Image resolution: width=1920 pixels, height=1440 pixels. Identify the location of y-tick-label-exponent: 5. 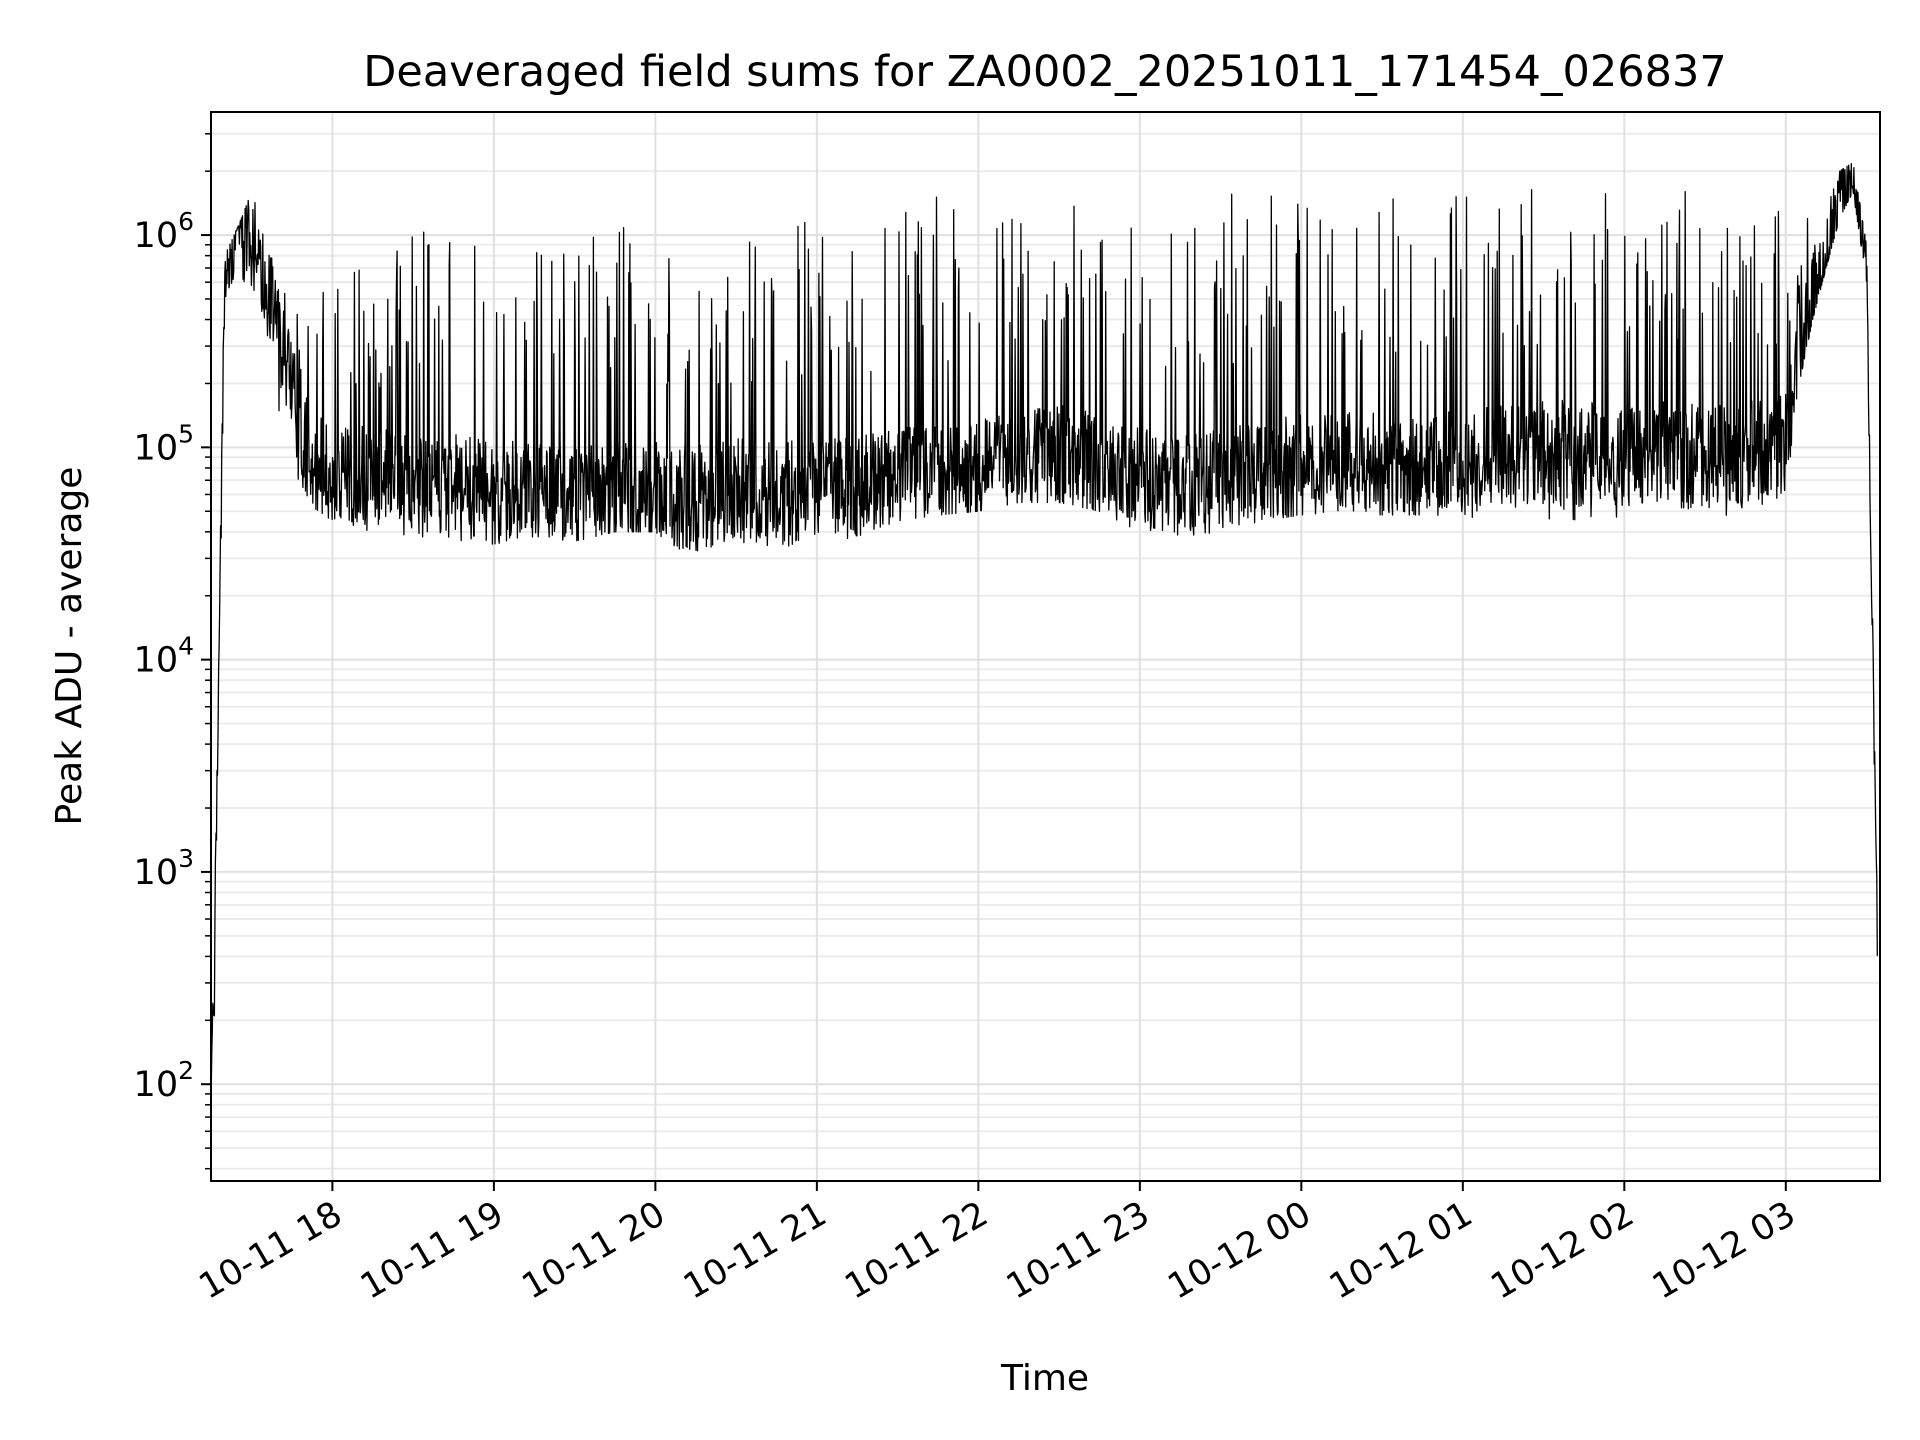
(186, 433).